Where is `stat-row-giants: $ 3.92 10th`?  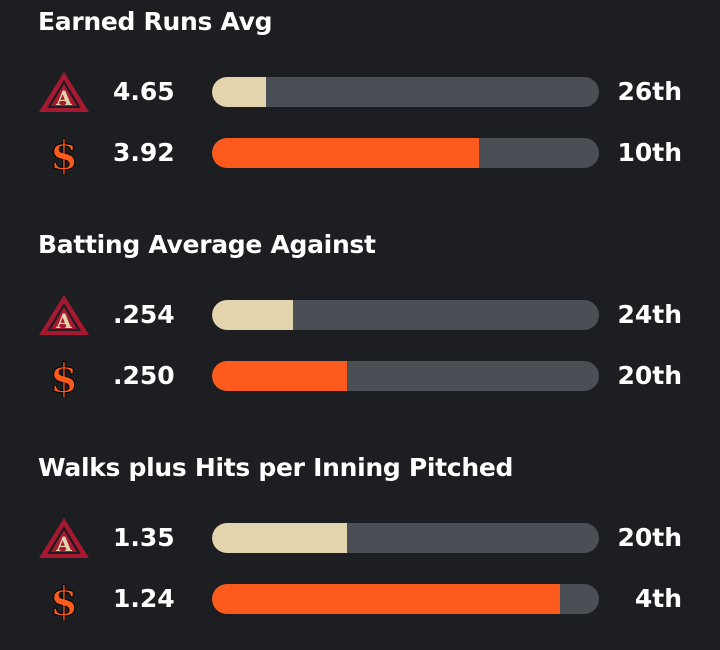 stat-row-giants: $ 3.92 10th is located at coordinates (360, 153).